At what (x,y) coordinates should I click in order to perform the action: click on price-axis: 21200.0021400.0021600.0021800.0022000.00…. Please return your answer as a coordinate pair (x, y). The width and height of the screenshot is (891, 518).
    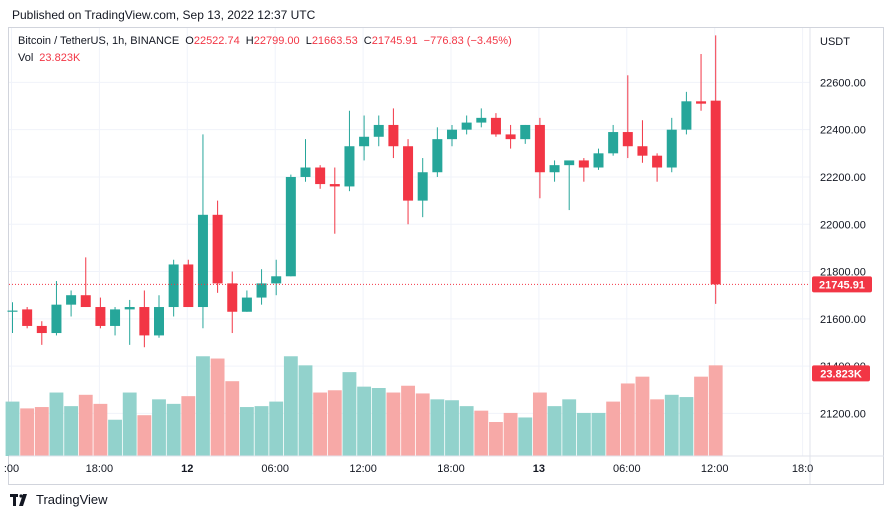
    Looking at the image, I should click on (837, 256).